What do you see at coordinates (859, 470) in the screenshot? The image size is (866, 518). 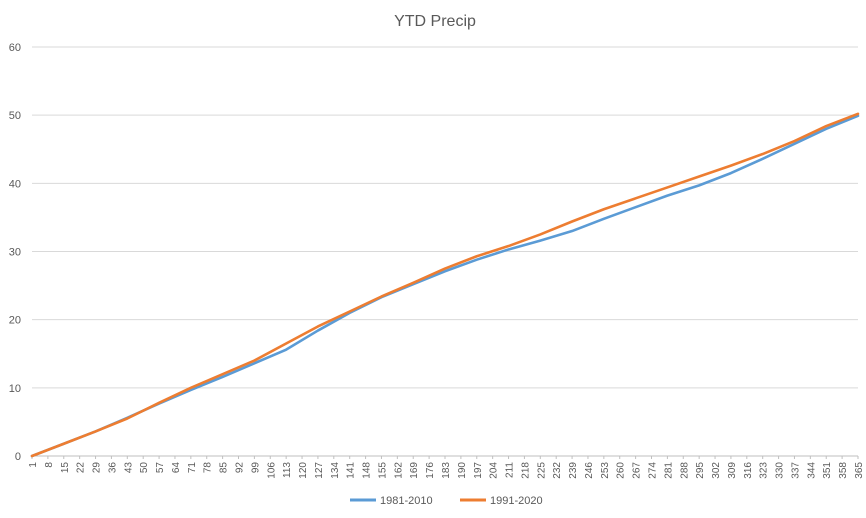 I see `x-tick-label: 365` at bounding box center [859, 470].